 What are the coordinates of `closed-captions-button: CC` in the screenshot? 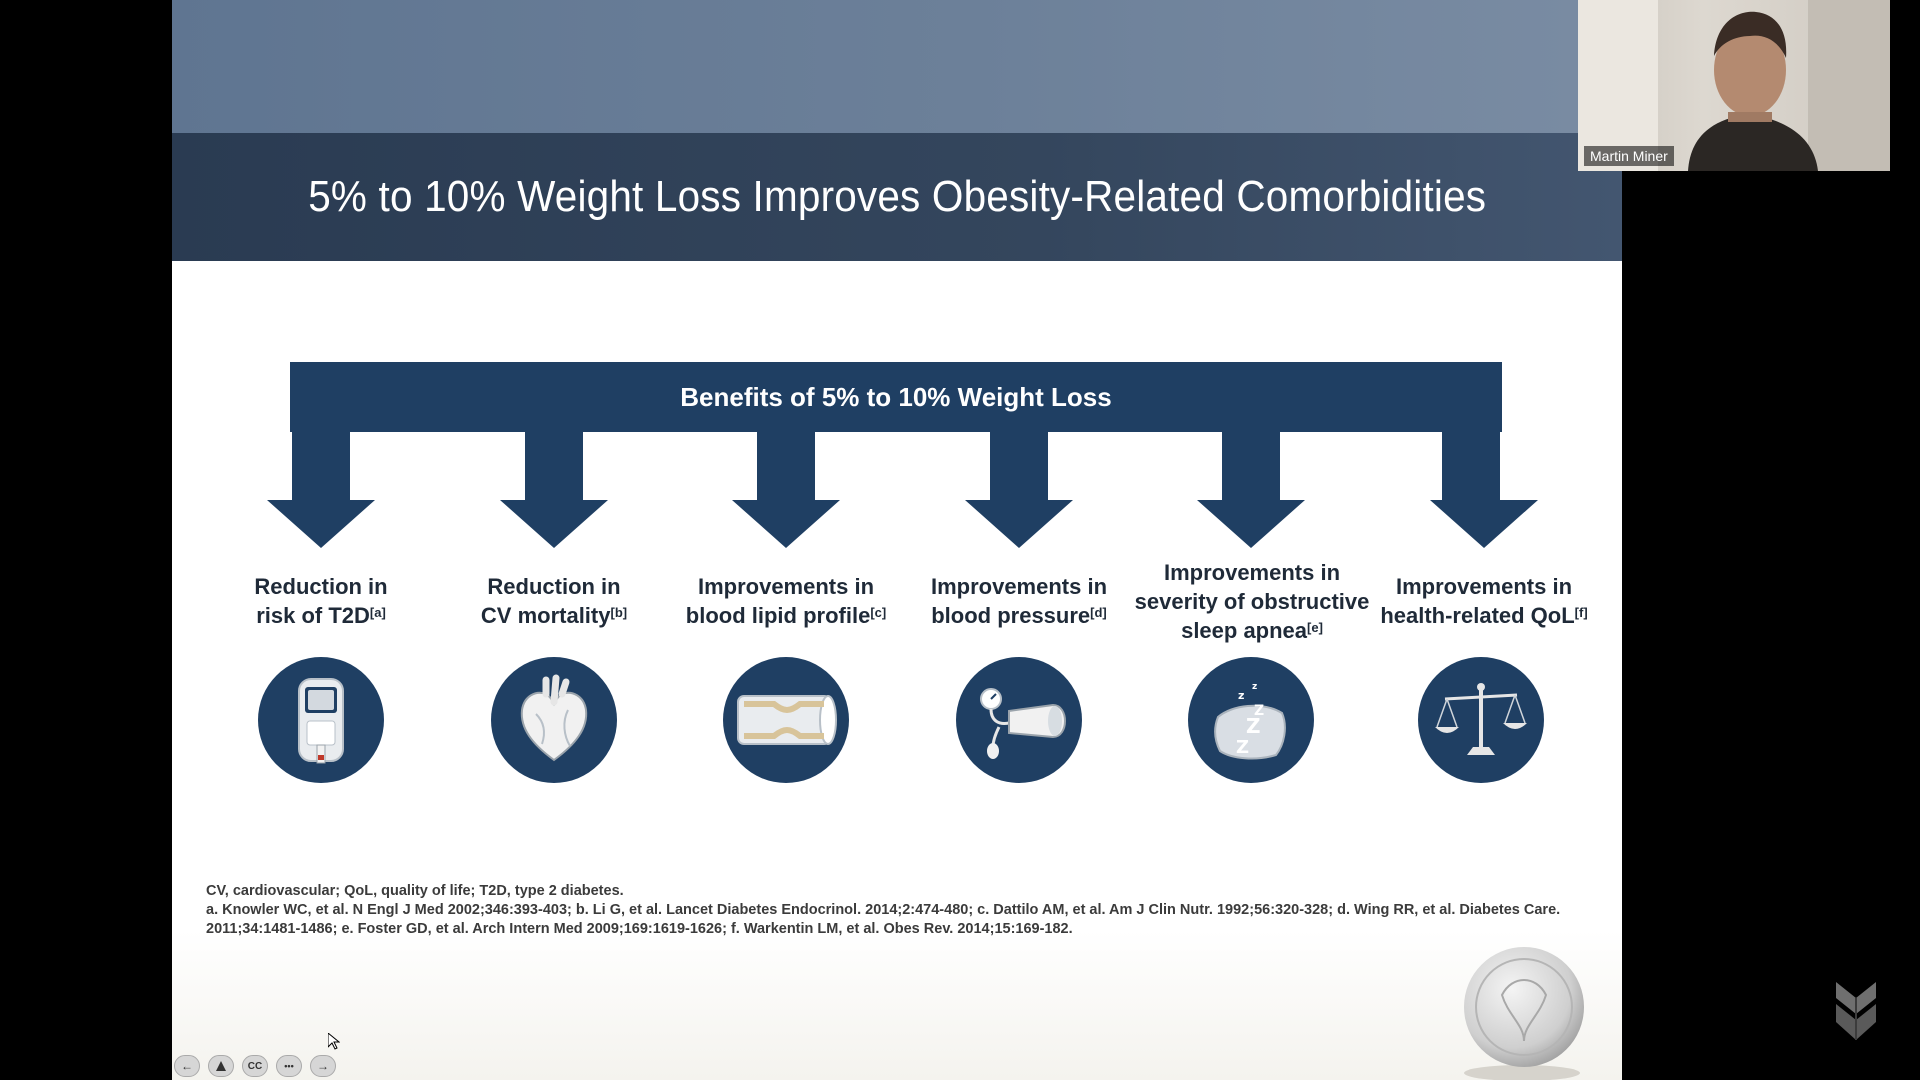 It's located at (255, 1066).